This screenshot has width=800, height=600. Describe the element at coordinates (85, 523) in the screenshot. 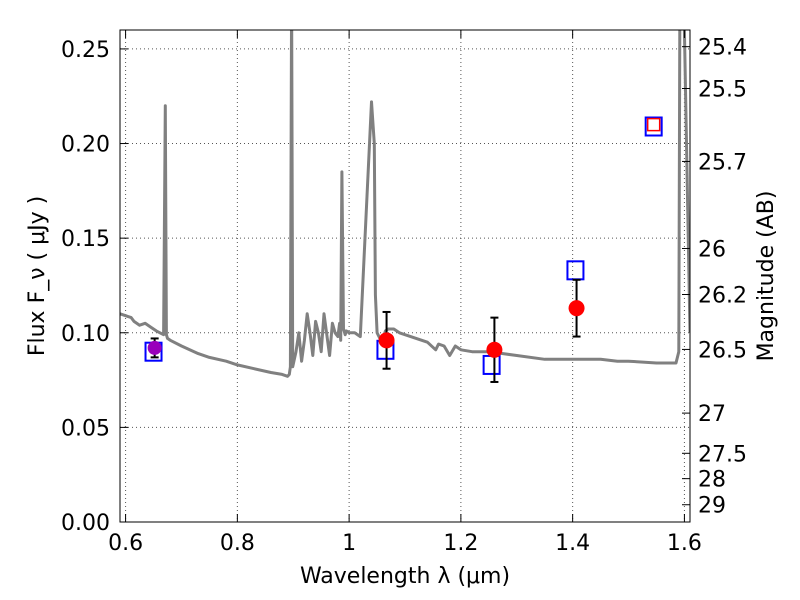

I see `y-tick-label: 0.00` at that location.